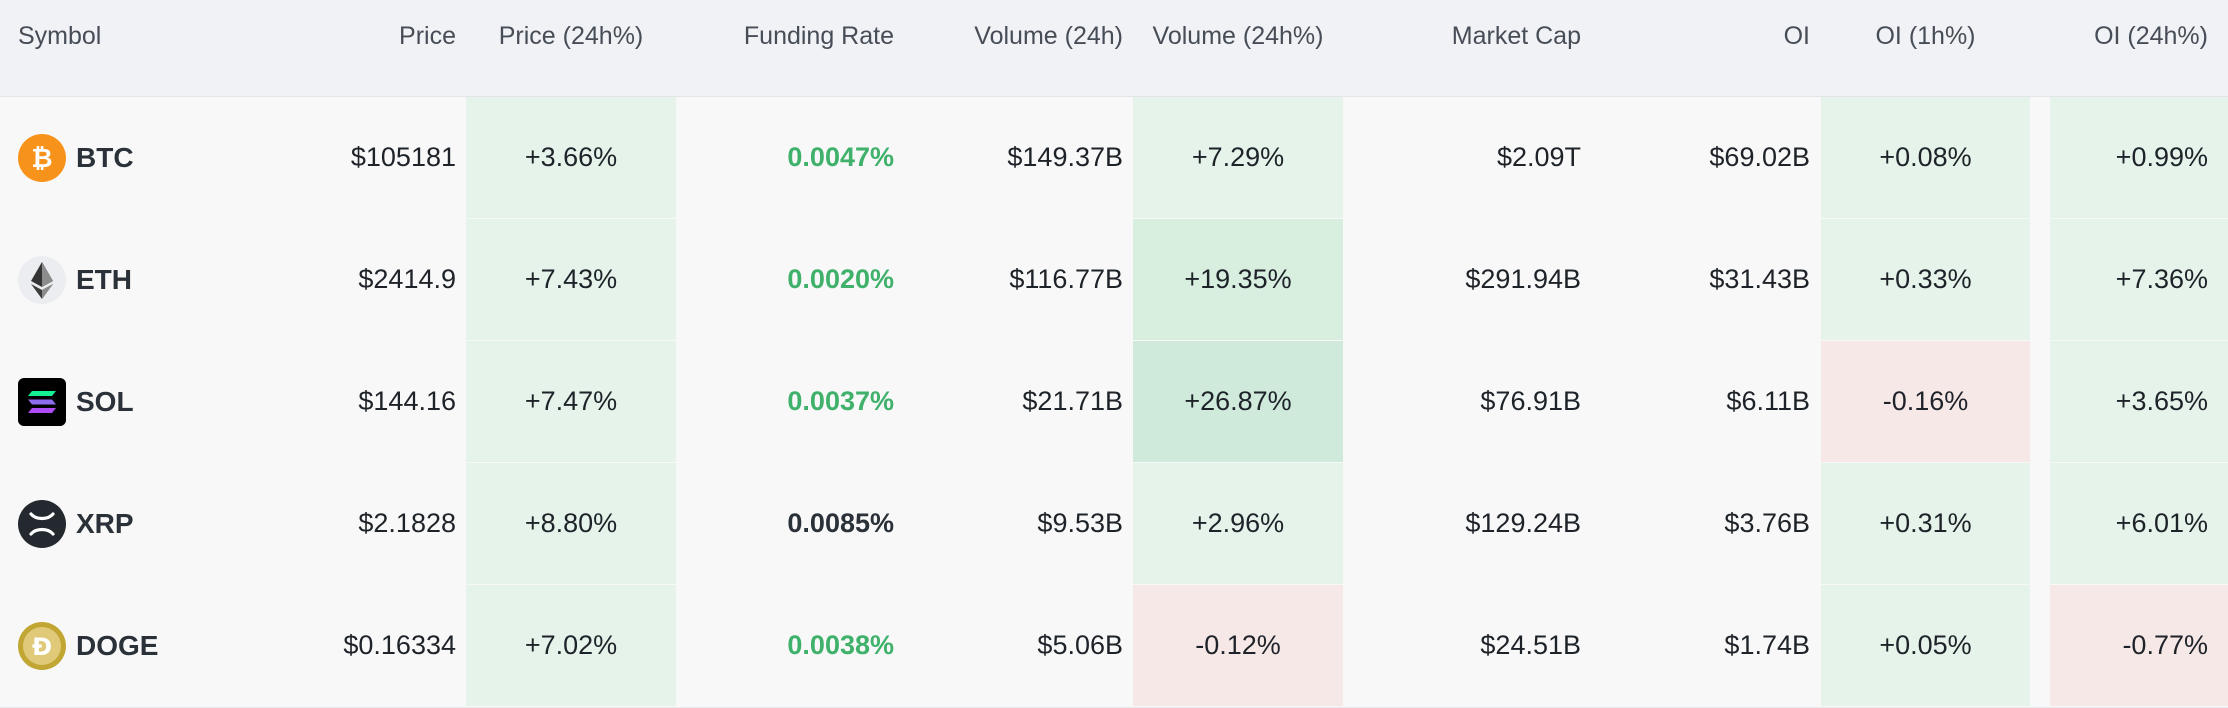 The image size is (2228, 708). I want to click on header-oi: OI, so click(1796, 36).